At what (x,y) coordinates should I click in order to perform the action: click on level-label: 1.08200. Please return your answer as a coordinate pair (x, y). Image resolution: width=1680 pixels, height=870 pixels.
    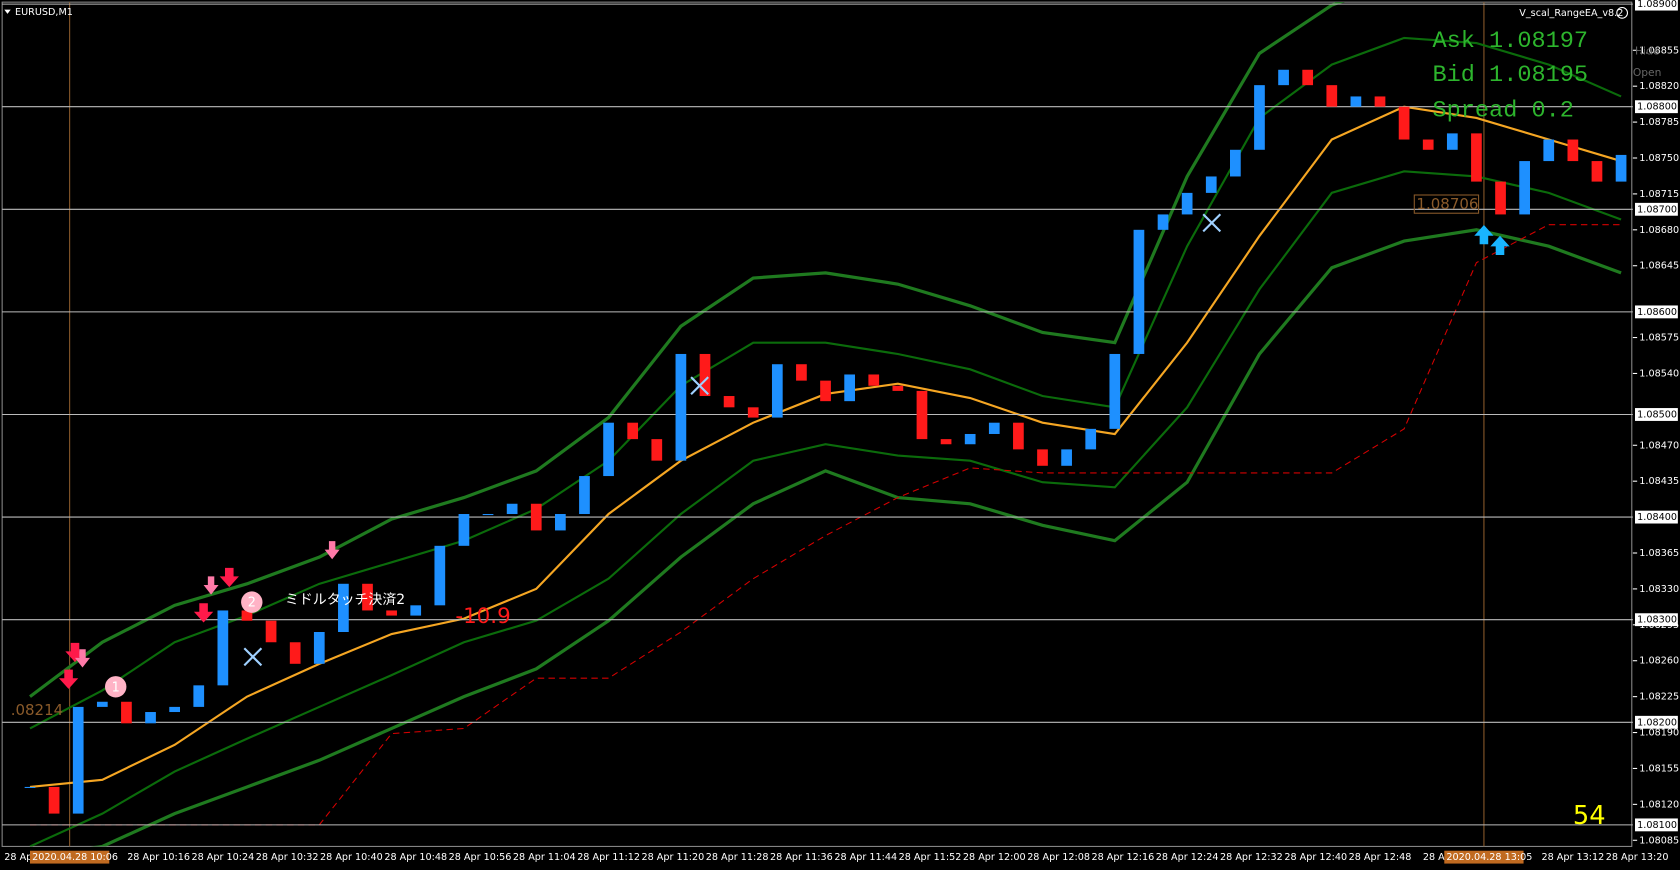
    Looking at the image, I should click on (1657, 722).